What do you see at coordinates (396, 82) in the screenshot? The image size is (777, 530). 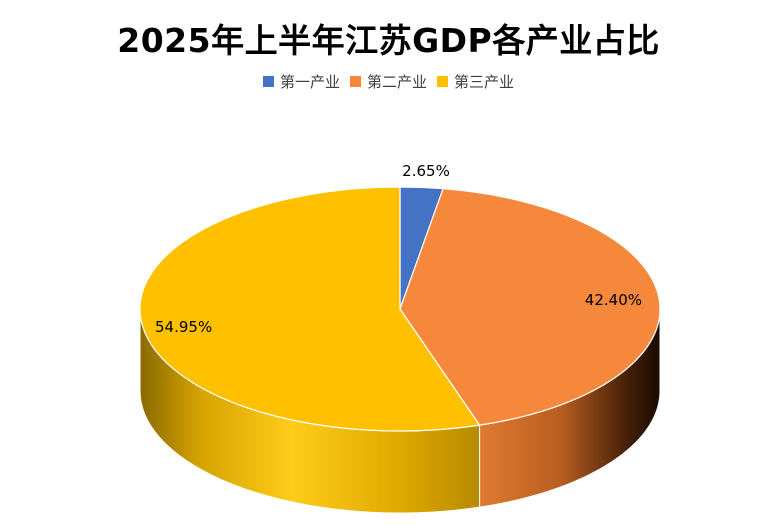 I see `legend-label-secondary: 第二产业` at bounding box center [396, 82].